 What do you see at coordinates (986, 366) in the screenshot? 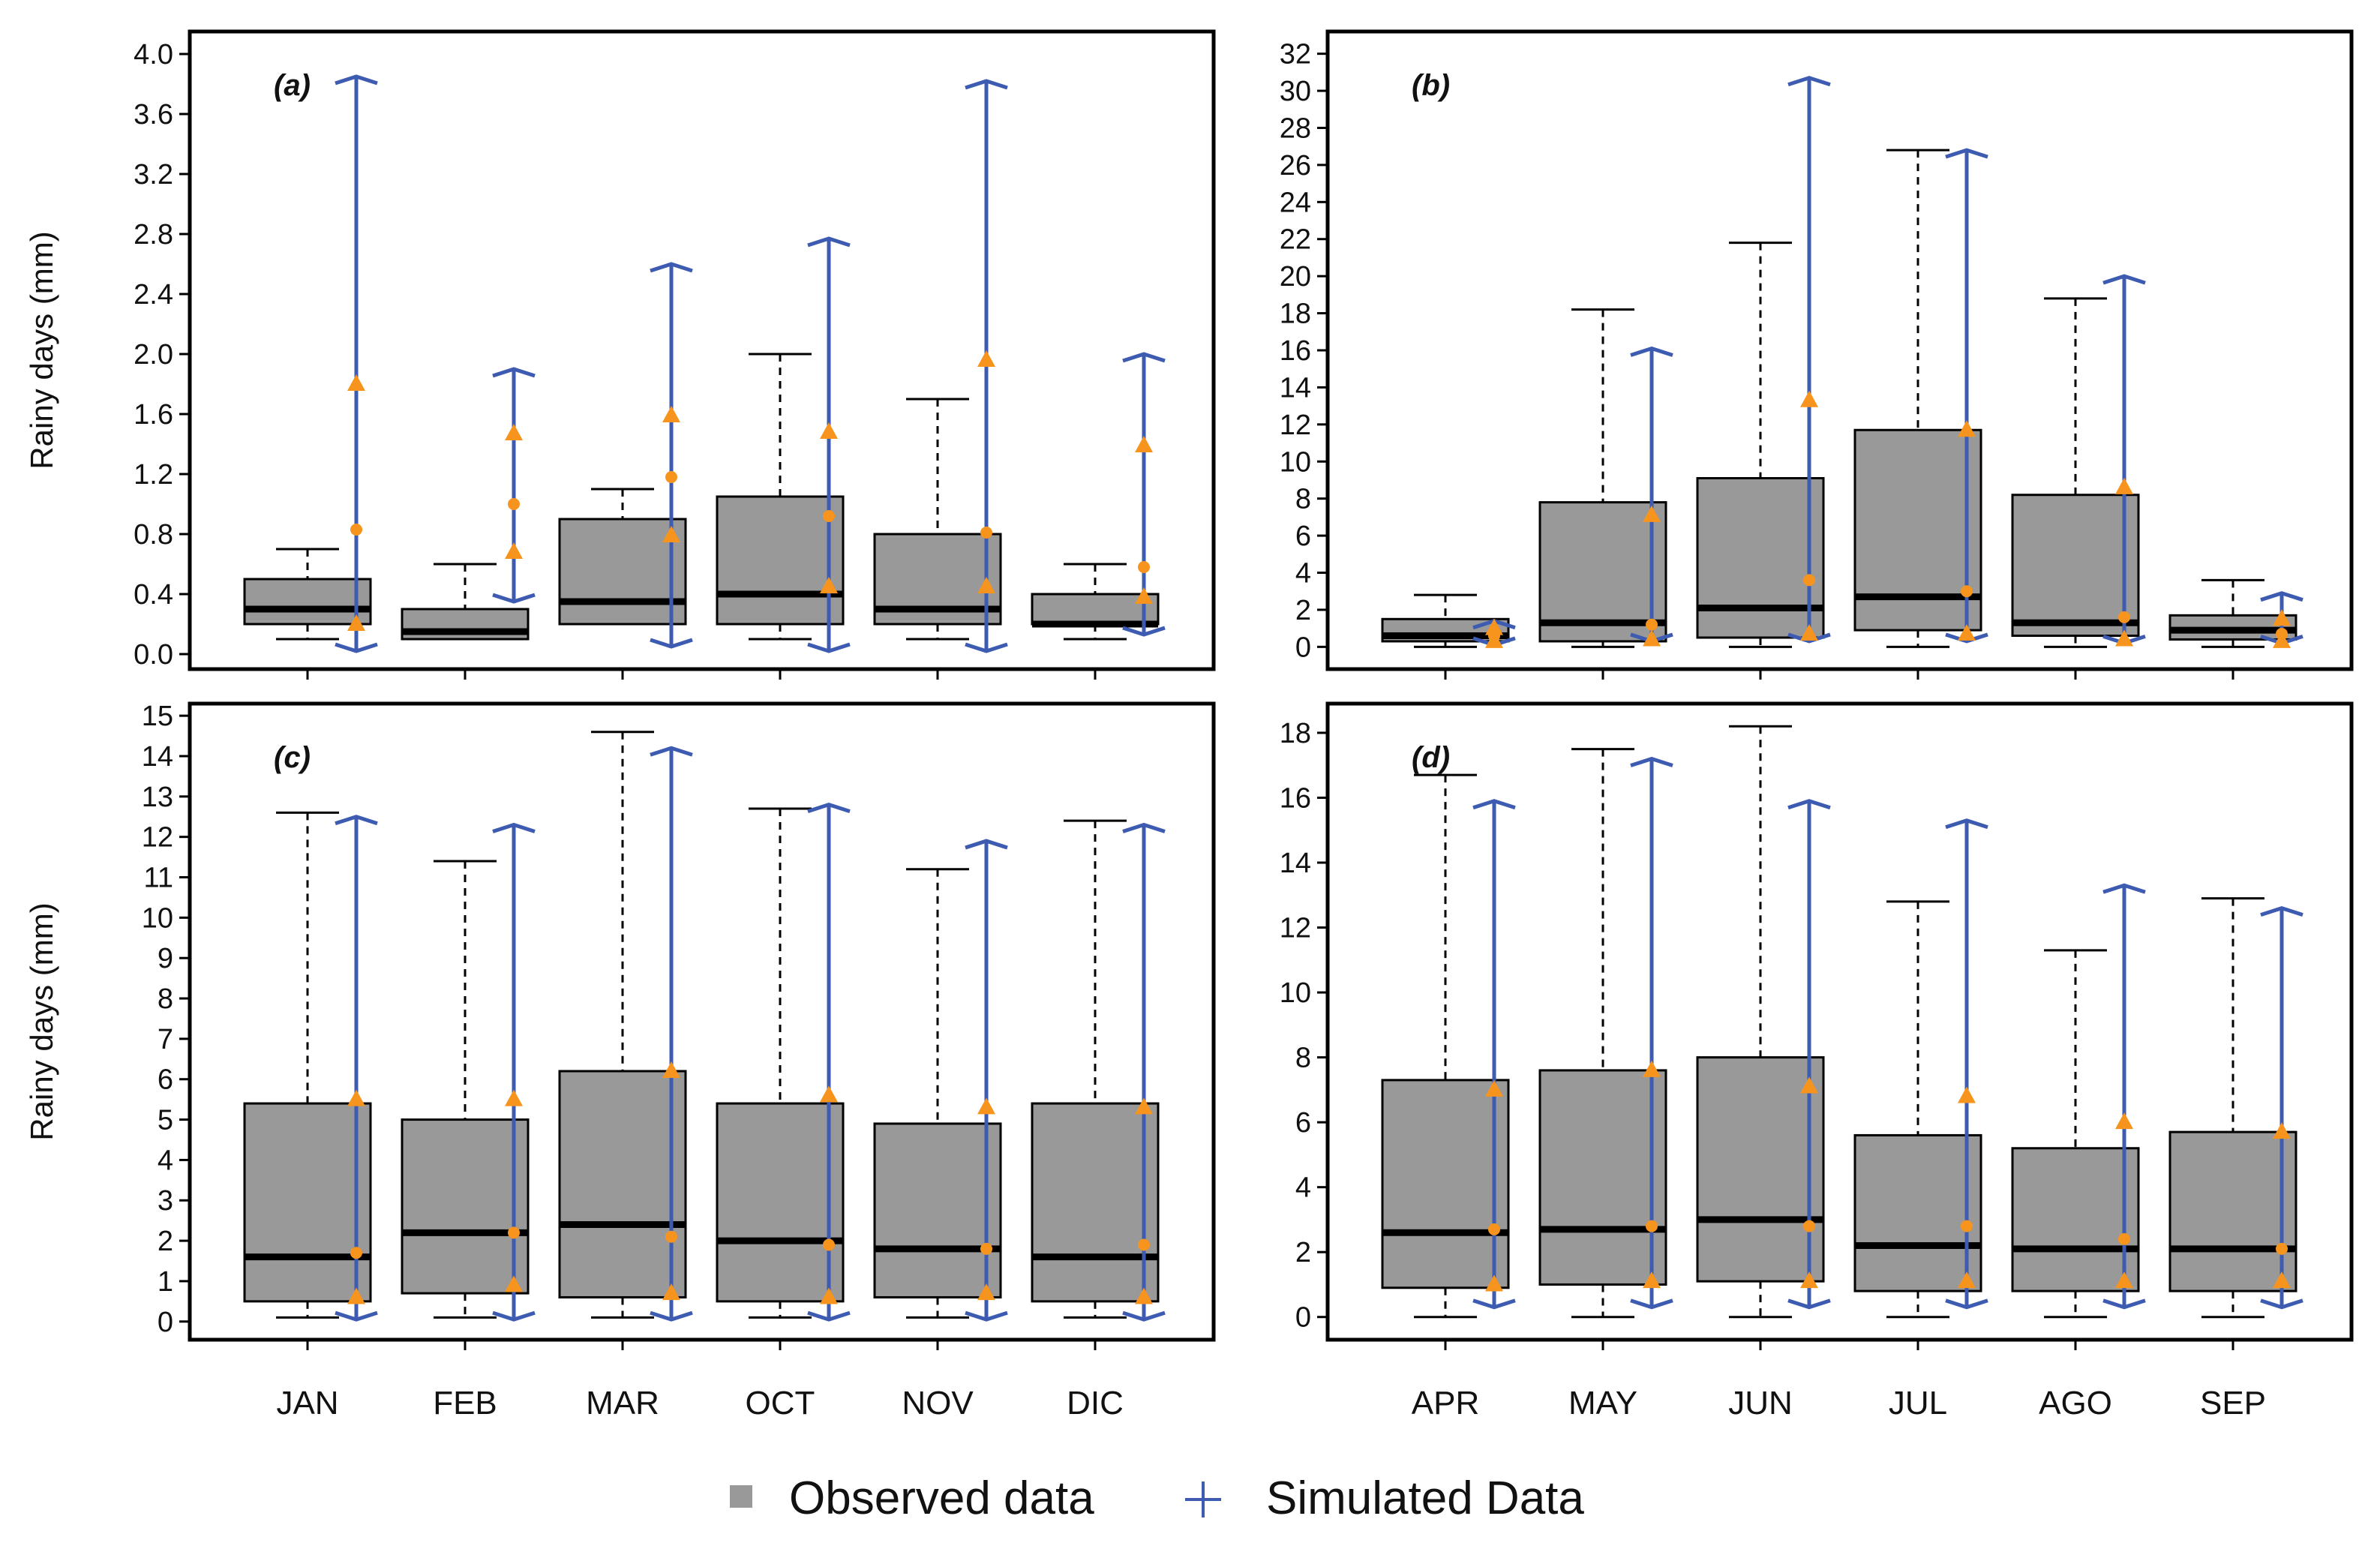
I see `simulated-range-nov` at bounding box center [986, 366].